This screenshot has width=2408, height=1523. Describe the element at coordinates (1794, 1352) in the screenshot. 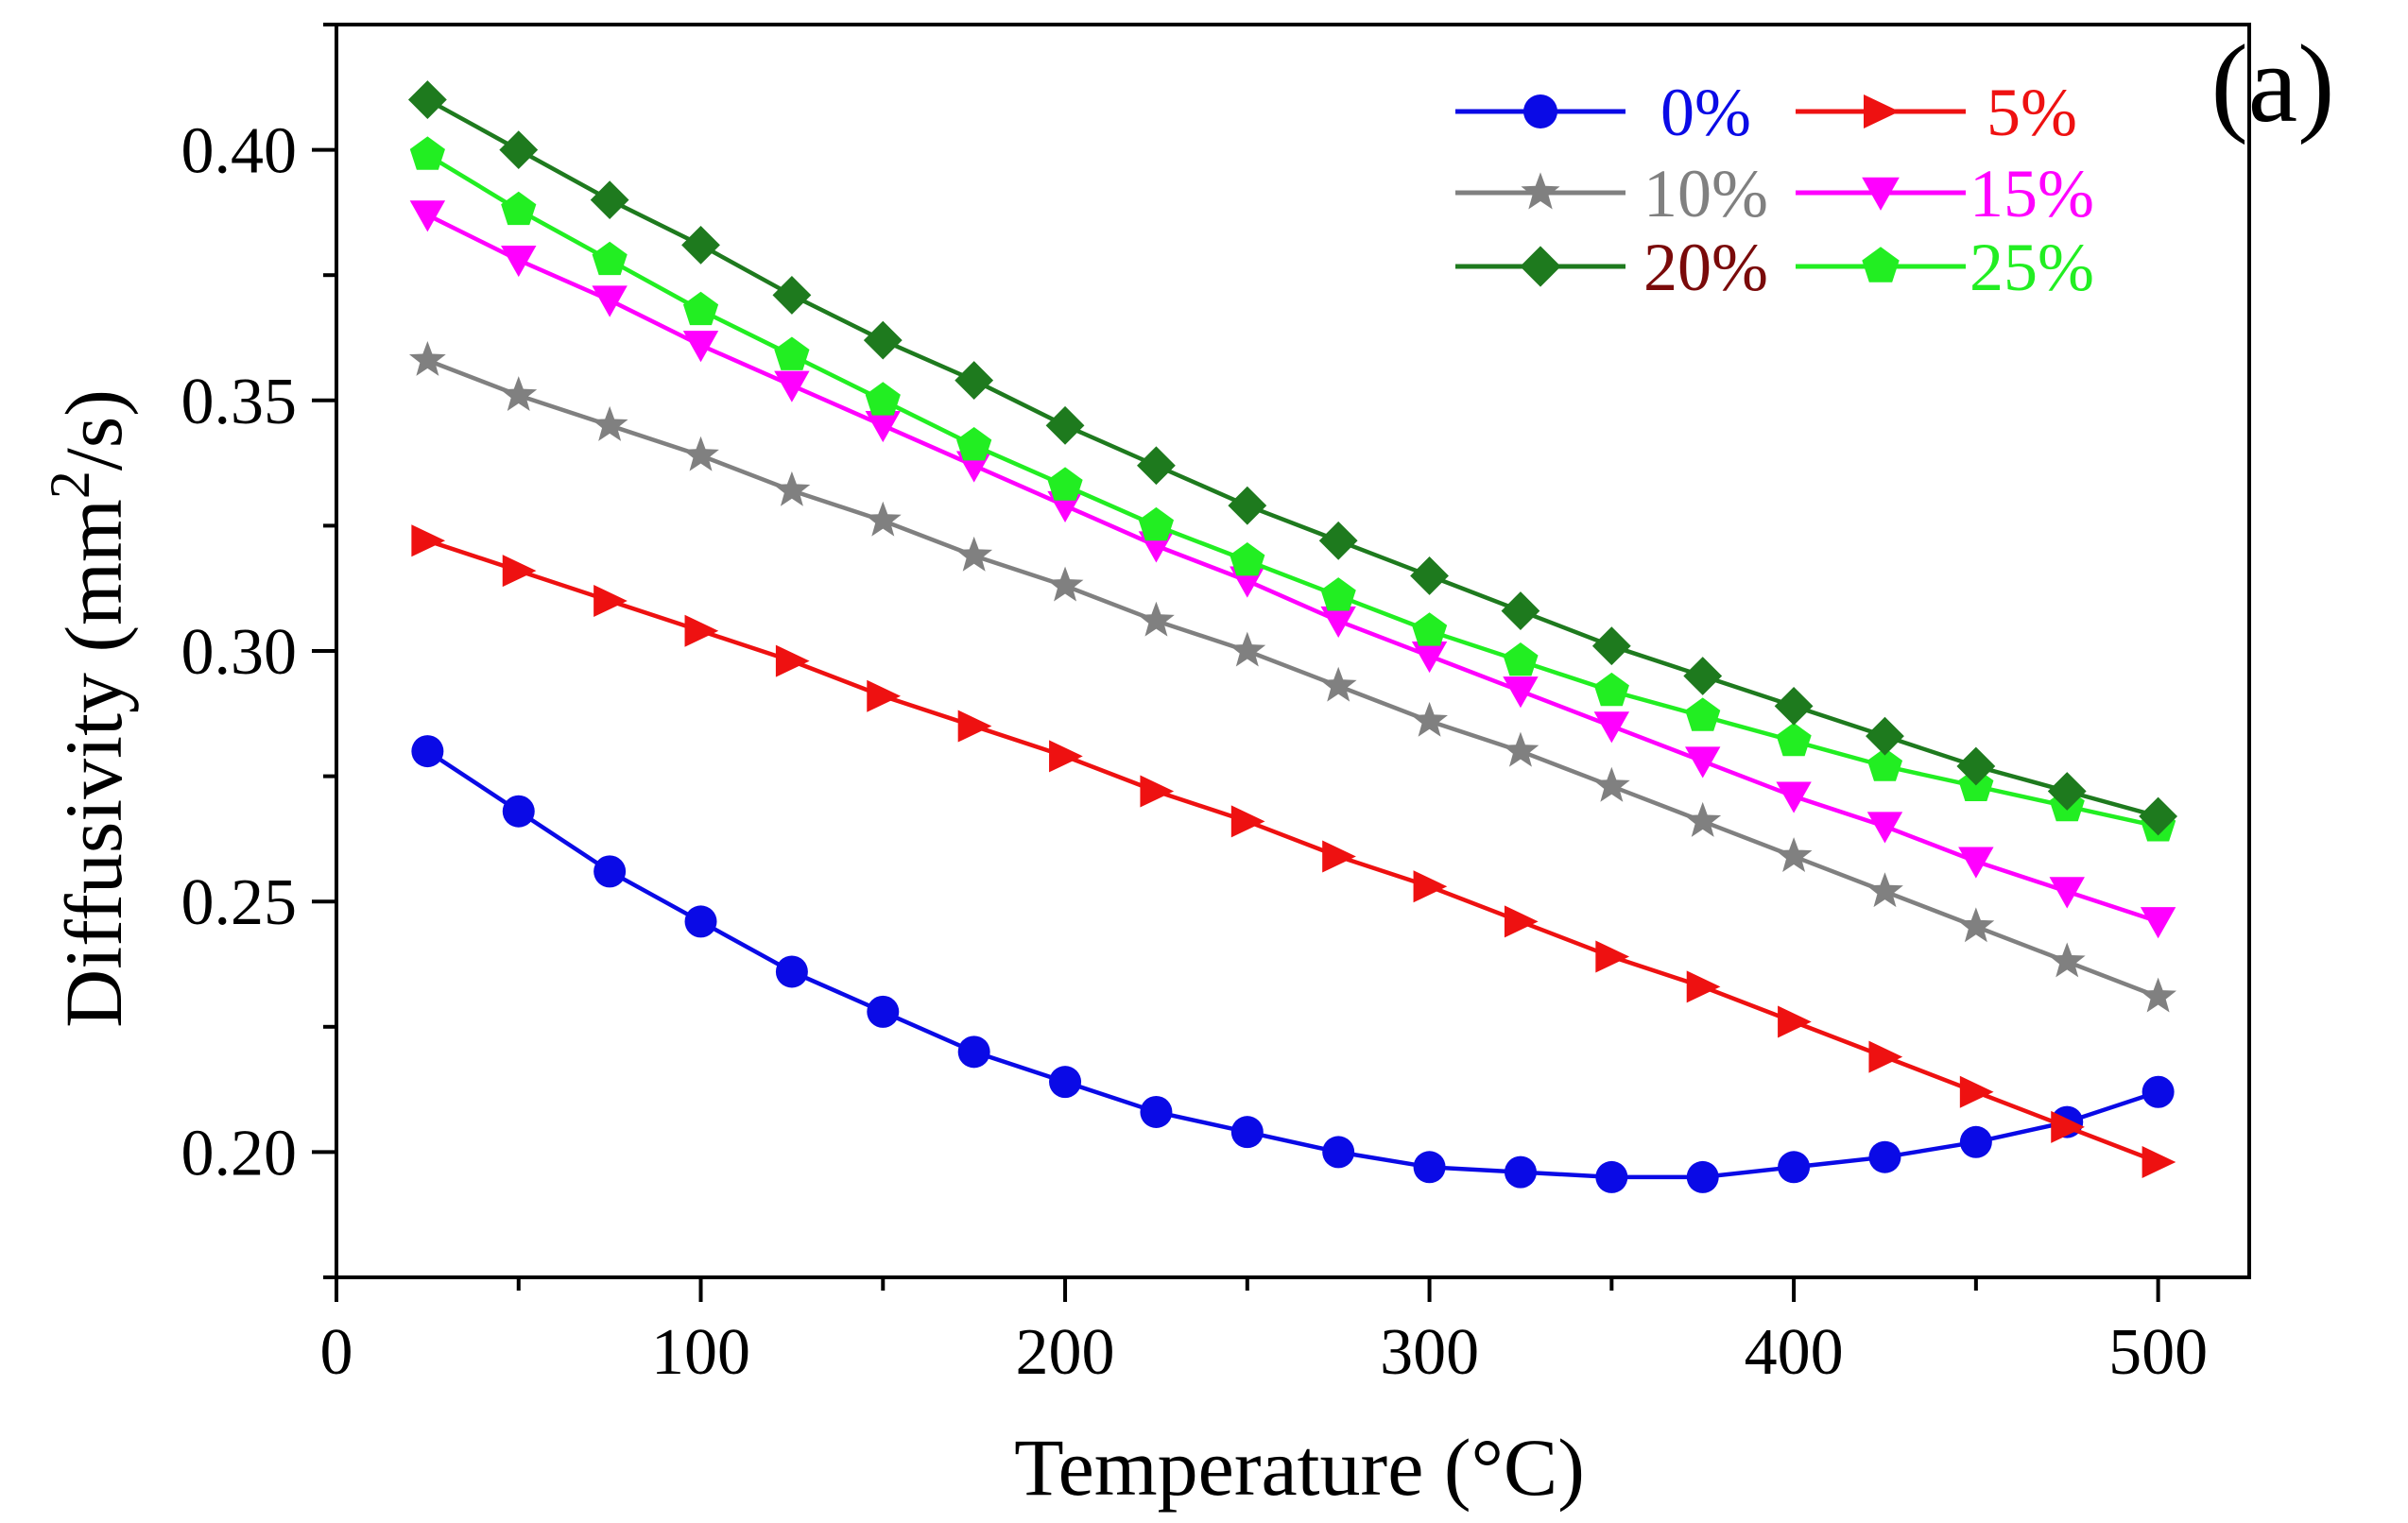

I see `x-tick-label: 400` at that location.